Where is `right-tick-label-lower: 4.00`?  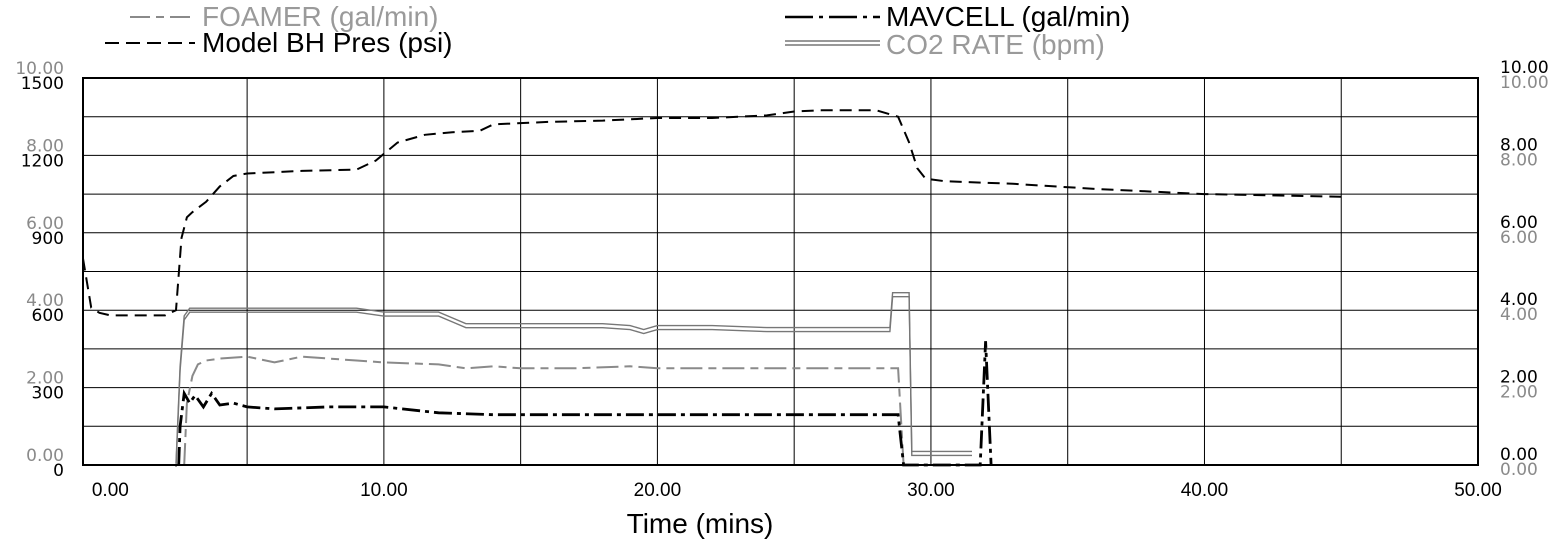 right-tick-label-lower: 4.00 is located at coordinates (1519, 315).